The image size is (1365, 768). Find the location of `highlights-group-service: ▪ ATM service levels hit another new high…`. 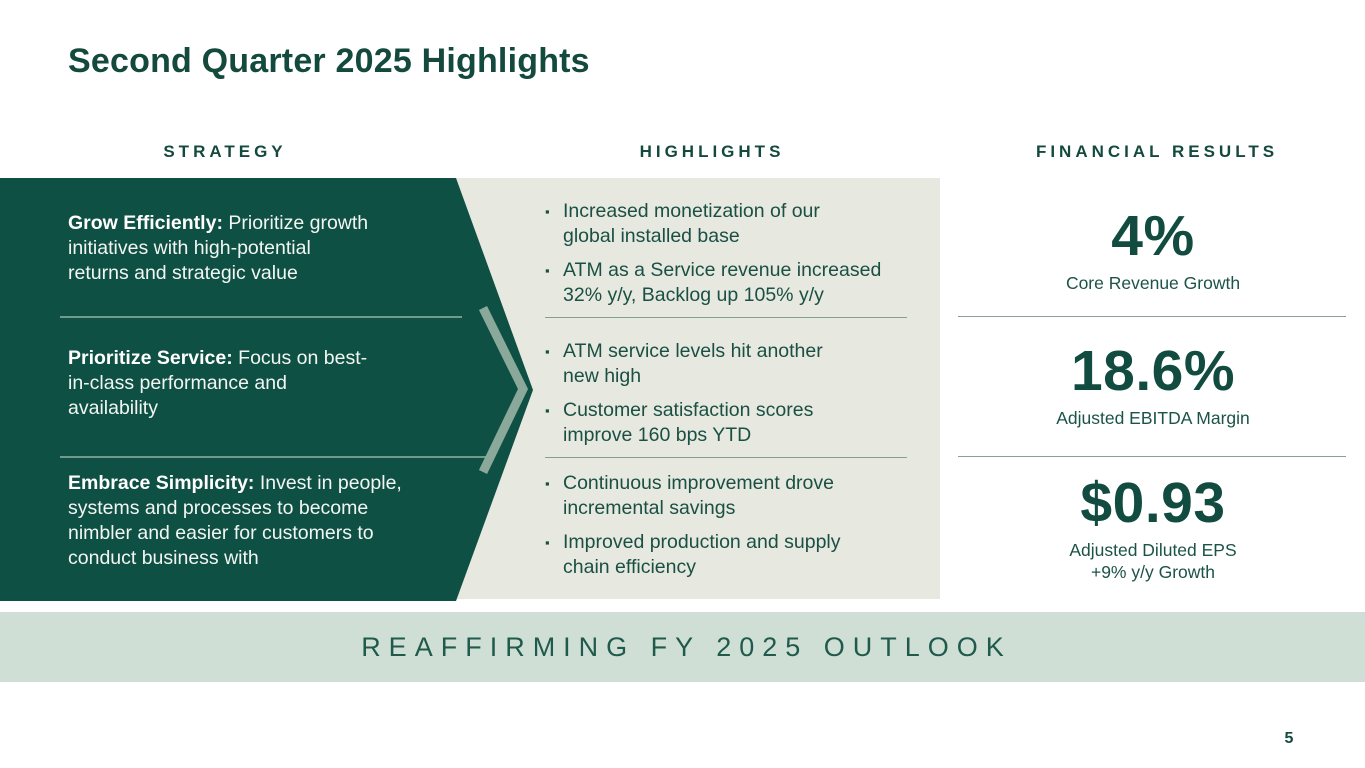

highlights-group-service: ▪ ATM service levels hit another new high… is located at coordinates (732, 393).